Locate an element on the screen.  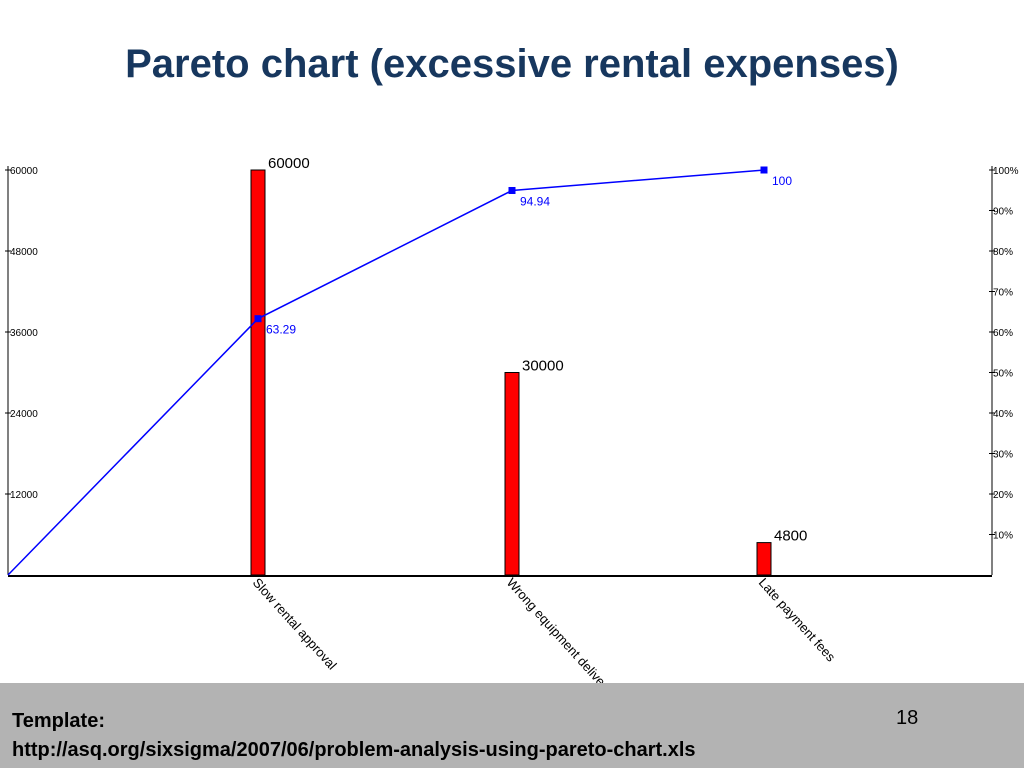
right-tick-label: 40% is located at coordinates (1003, 414).